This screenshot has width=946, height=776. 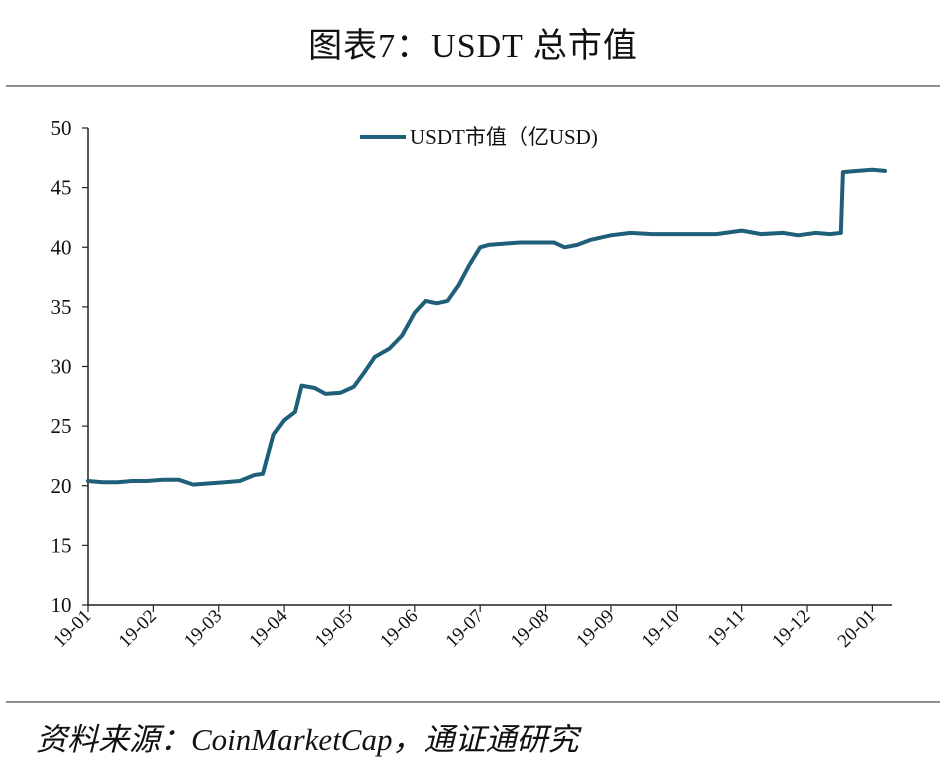 I want to click on x-tick-label: 19-06, so click(x=399, y=629).